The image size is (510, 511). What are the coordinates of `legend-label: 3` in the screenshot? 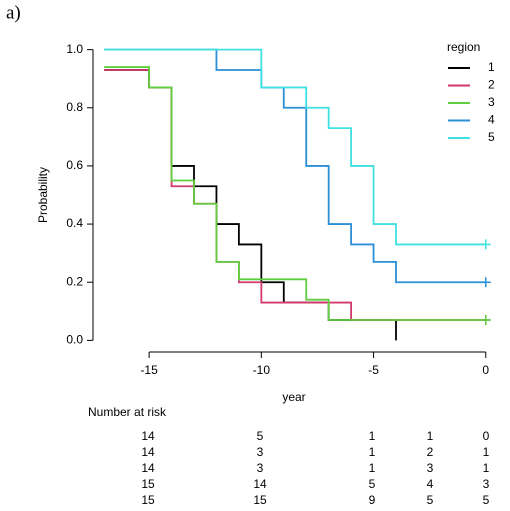 It's located at (491, 102).